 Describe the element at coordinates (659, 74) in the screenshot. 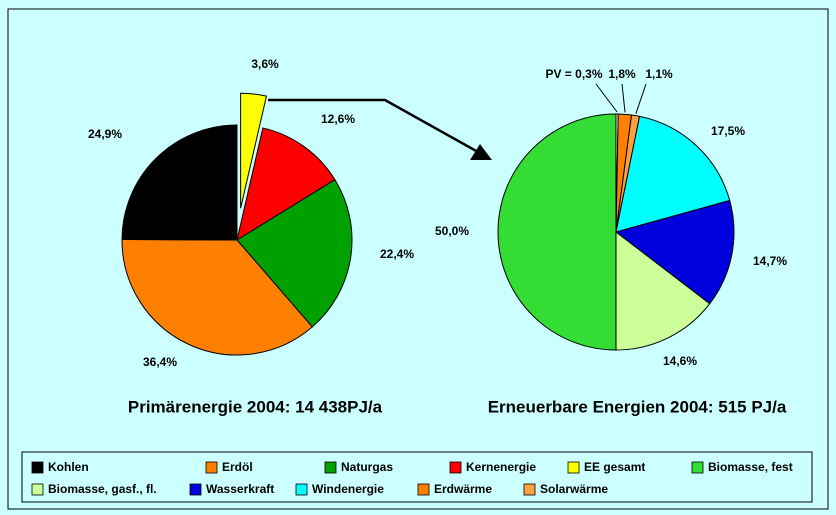

I see `value-label: 1,1%` at that location.